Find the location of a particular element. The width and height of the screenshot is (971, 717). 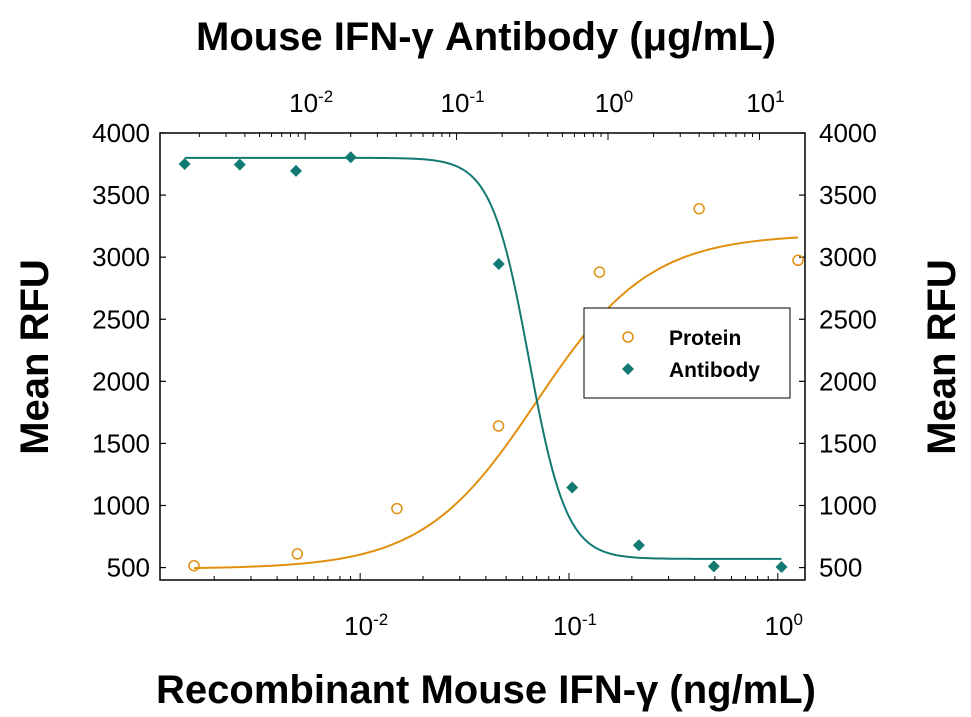

y-left-tick-label: 2000 is located at coordinates (121, 381).